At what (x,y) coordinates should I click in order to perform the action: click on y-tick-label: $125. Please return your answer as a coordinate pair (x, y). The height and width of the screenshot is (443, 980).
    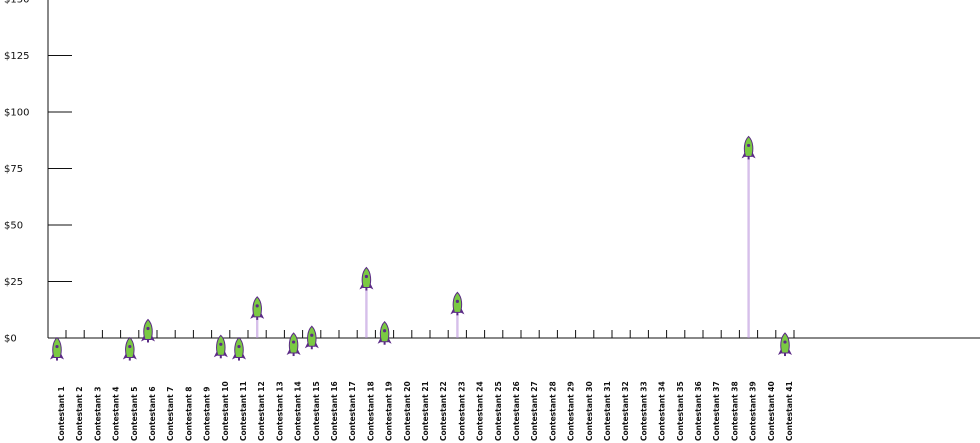
    Looking at the image, I should click on (16, 56).